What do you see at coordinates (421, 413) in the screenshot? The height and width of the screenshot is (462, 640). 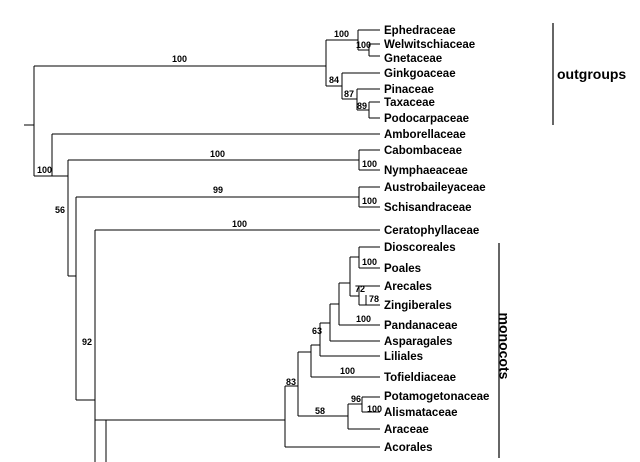 I see `taxon-alismataceae: Alismataceae` at bounding box center [421, 413].